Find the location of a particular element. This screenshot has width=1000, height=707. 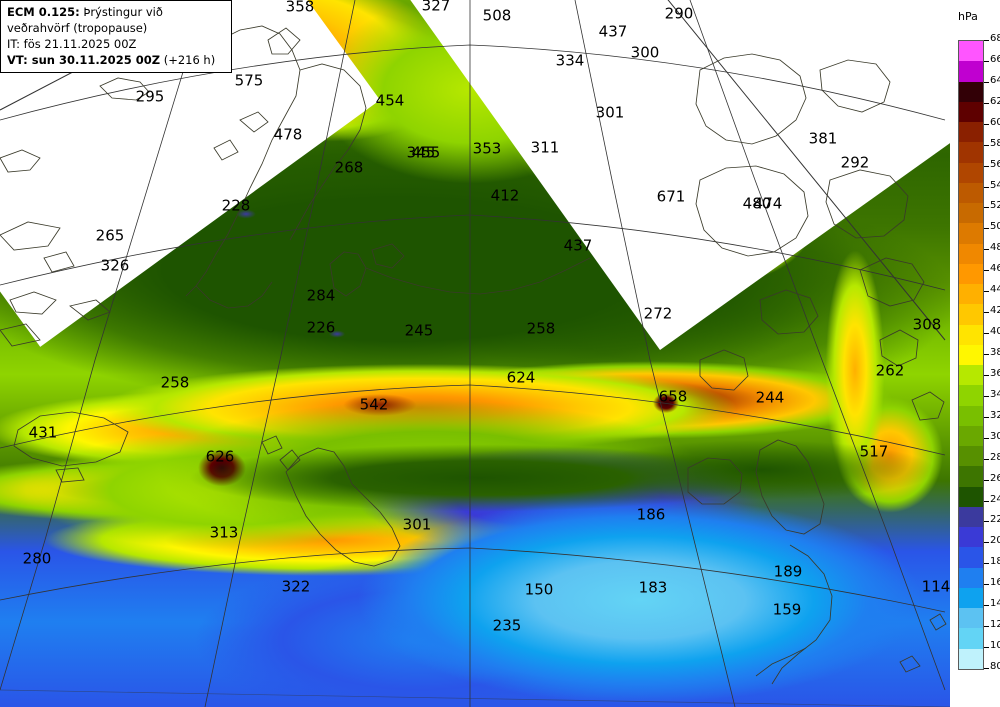

pressure-value-label: 114 is located at coordinates (935, 586).